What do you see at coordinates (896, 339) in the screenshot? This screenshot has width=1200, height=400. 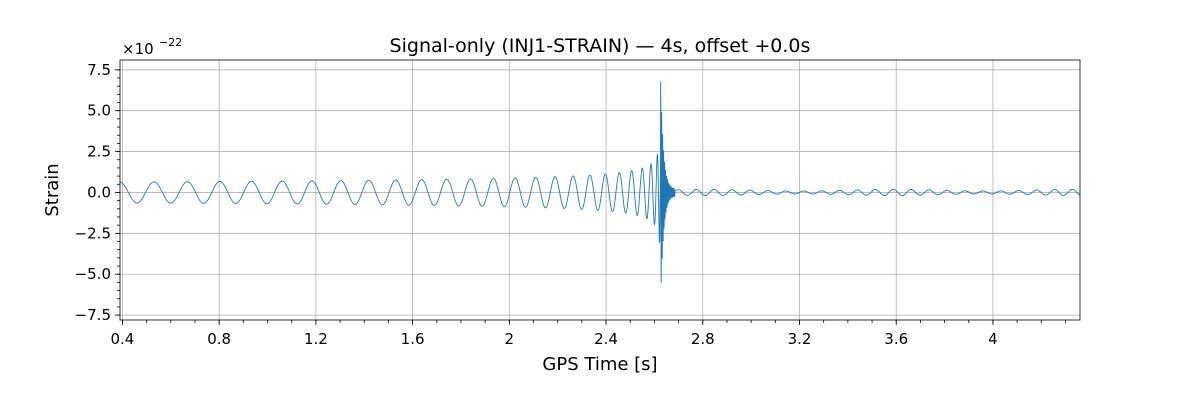 I see `x-tick-label: 3.6` at bounding box center [896, 339].